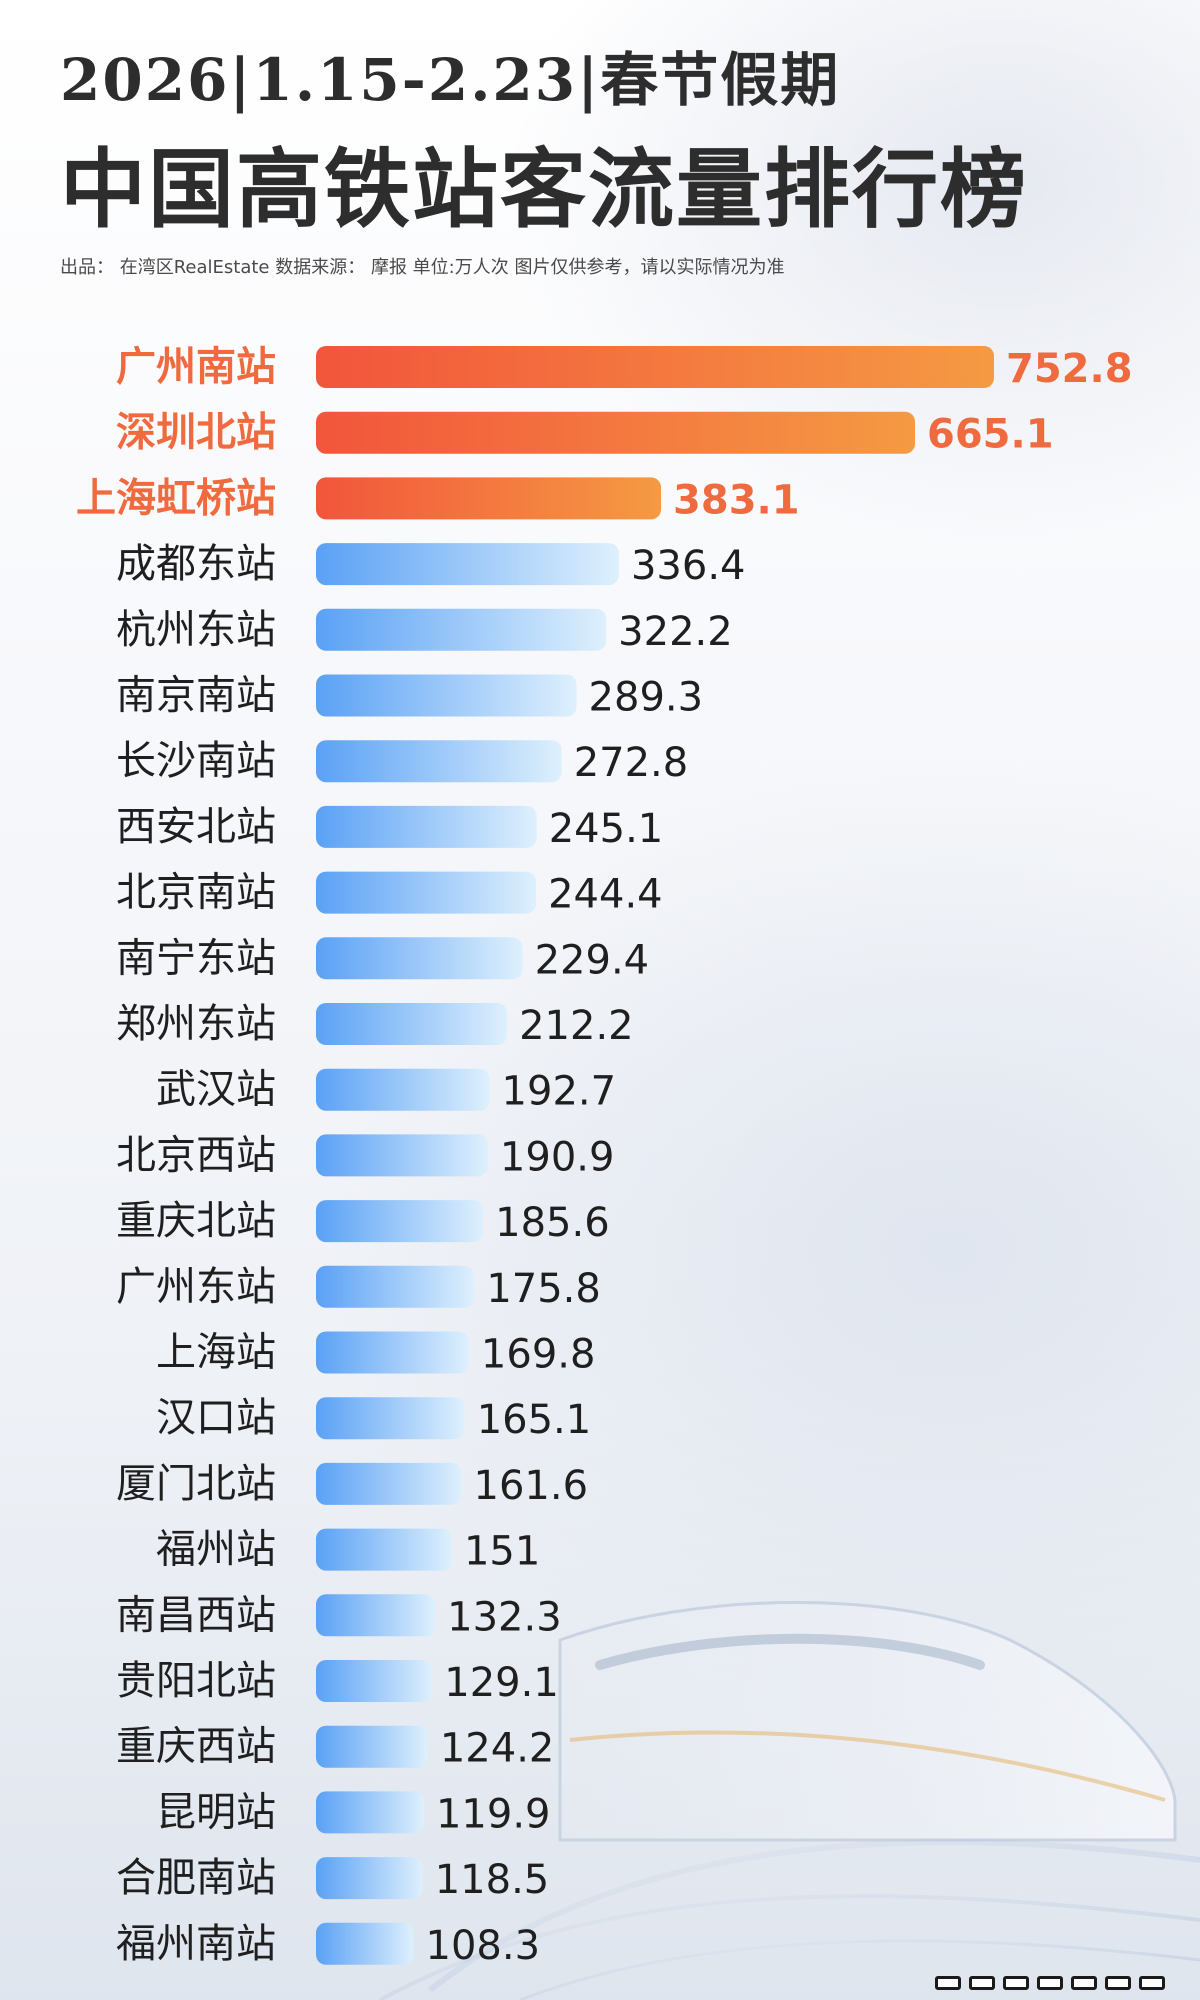 The image size is (1200, 2000). I want to click on value-label: 229.4, so click(592, 960).